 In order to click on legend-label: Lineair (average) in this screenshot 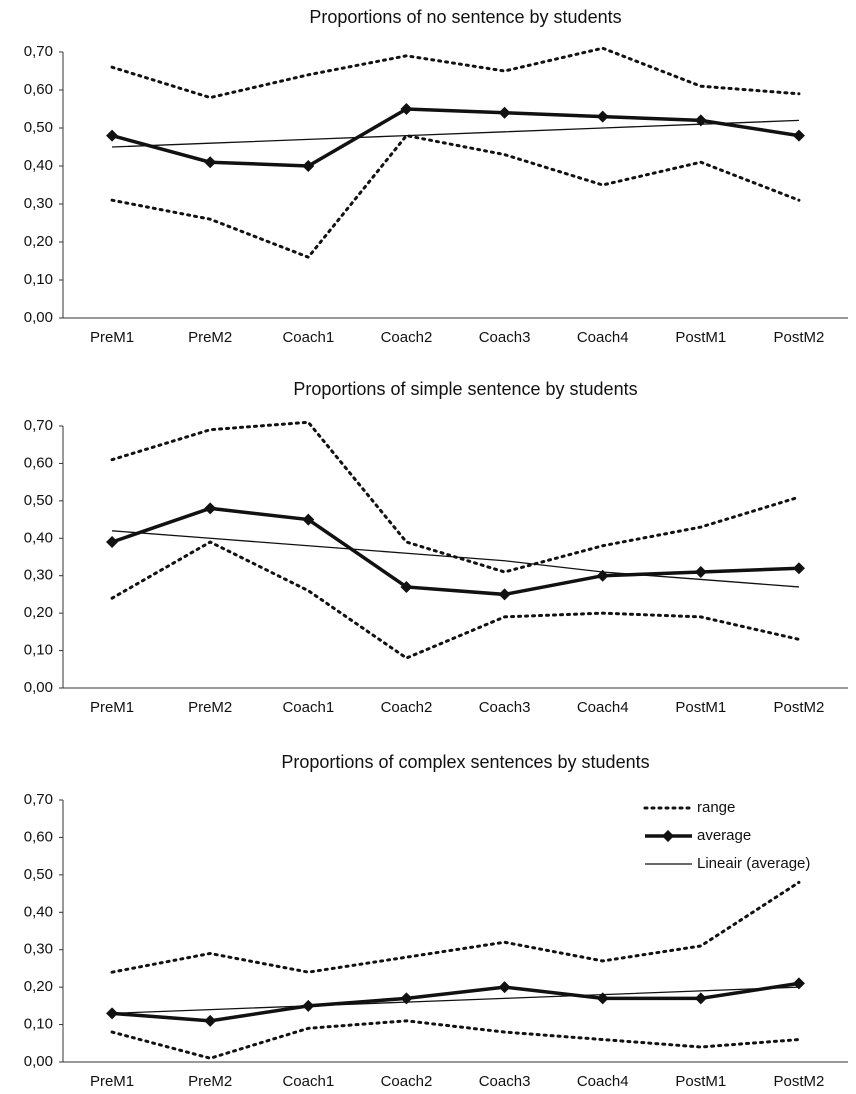, I will do `click(753, 863)`.